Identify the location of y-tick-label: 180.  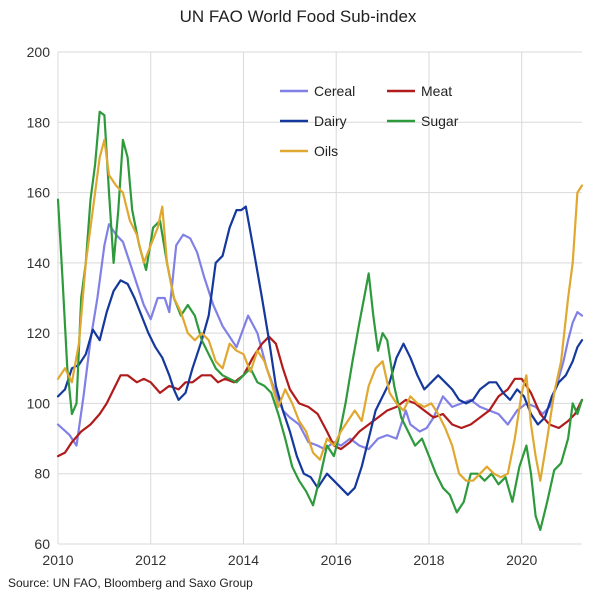
(39, 122).